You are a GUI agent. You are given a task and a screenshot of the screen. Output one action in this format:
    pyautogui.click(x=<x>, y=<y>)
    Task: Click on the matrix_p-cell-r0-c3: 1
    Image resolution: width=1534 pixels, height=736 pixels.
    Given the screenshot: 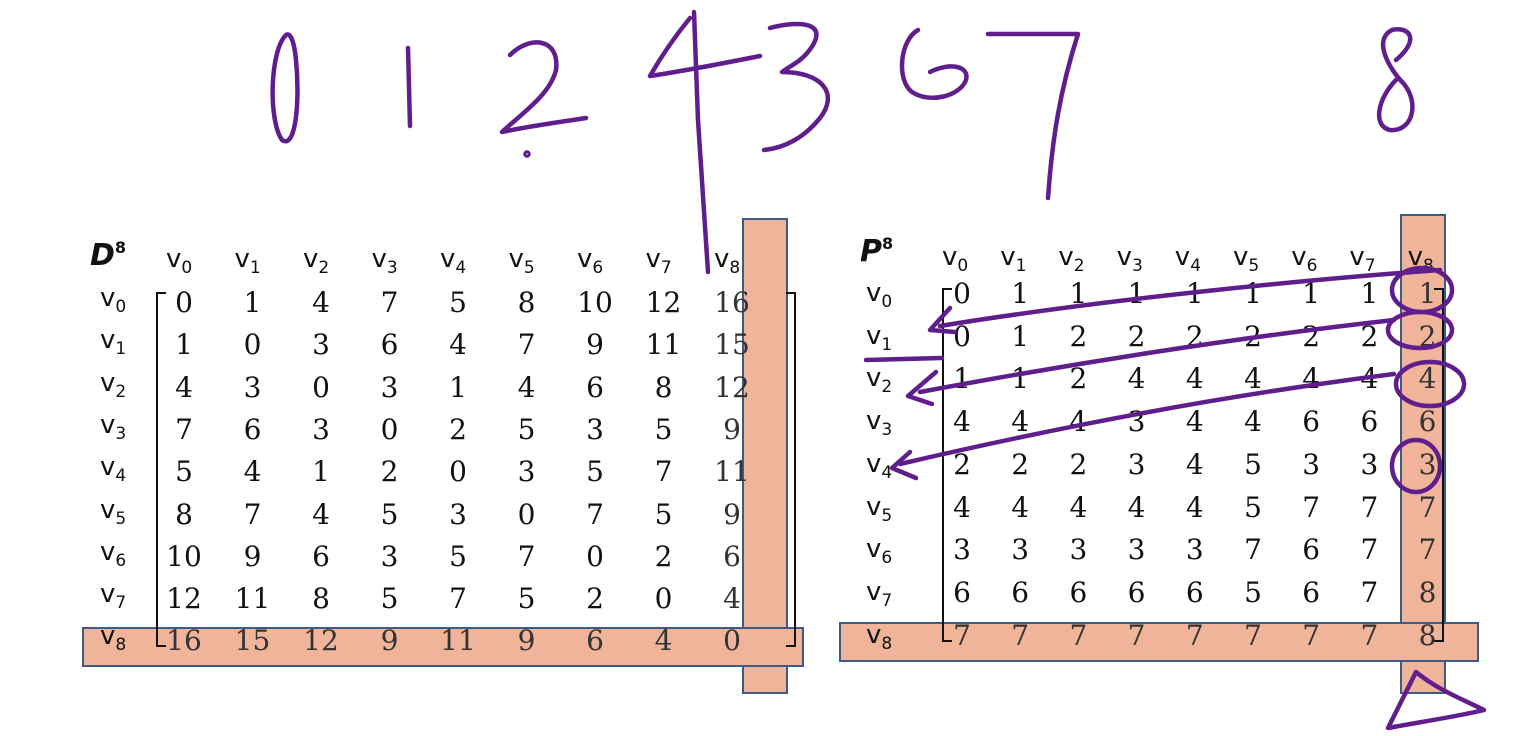 What is the action you would take?
    pyautogui.click(x=1136, y=293)
    